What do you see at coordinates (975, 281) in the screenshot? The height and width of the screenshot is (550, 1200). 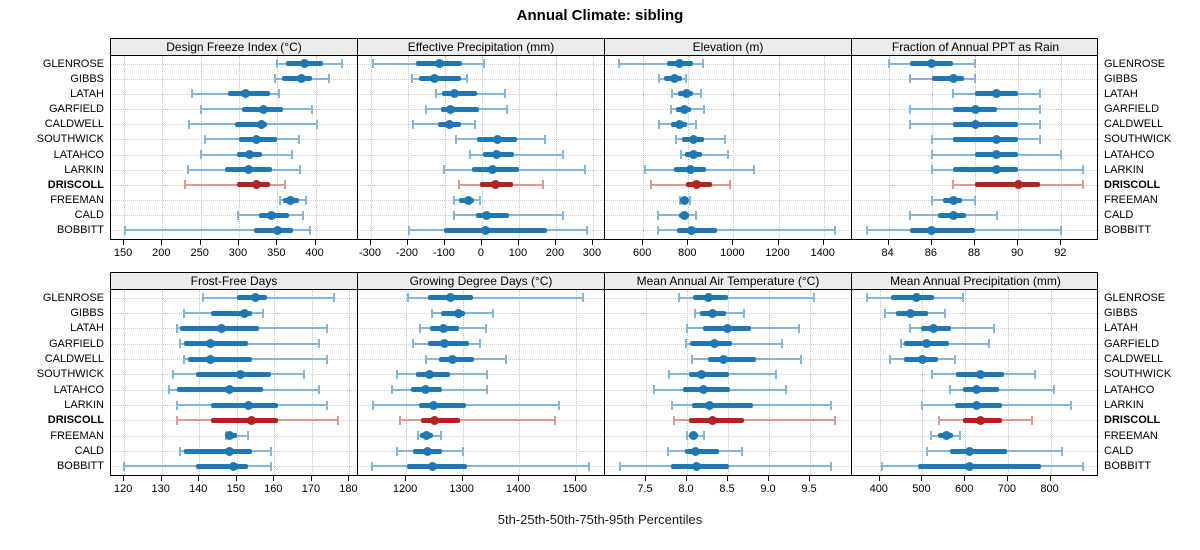 I see `panel-strip: Mean Annual Precipitation (mm)` at bounding box center [975, 281].